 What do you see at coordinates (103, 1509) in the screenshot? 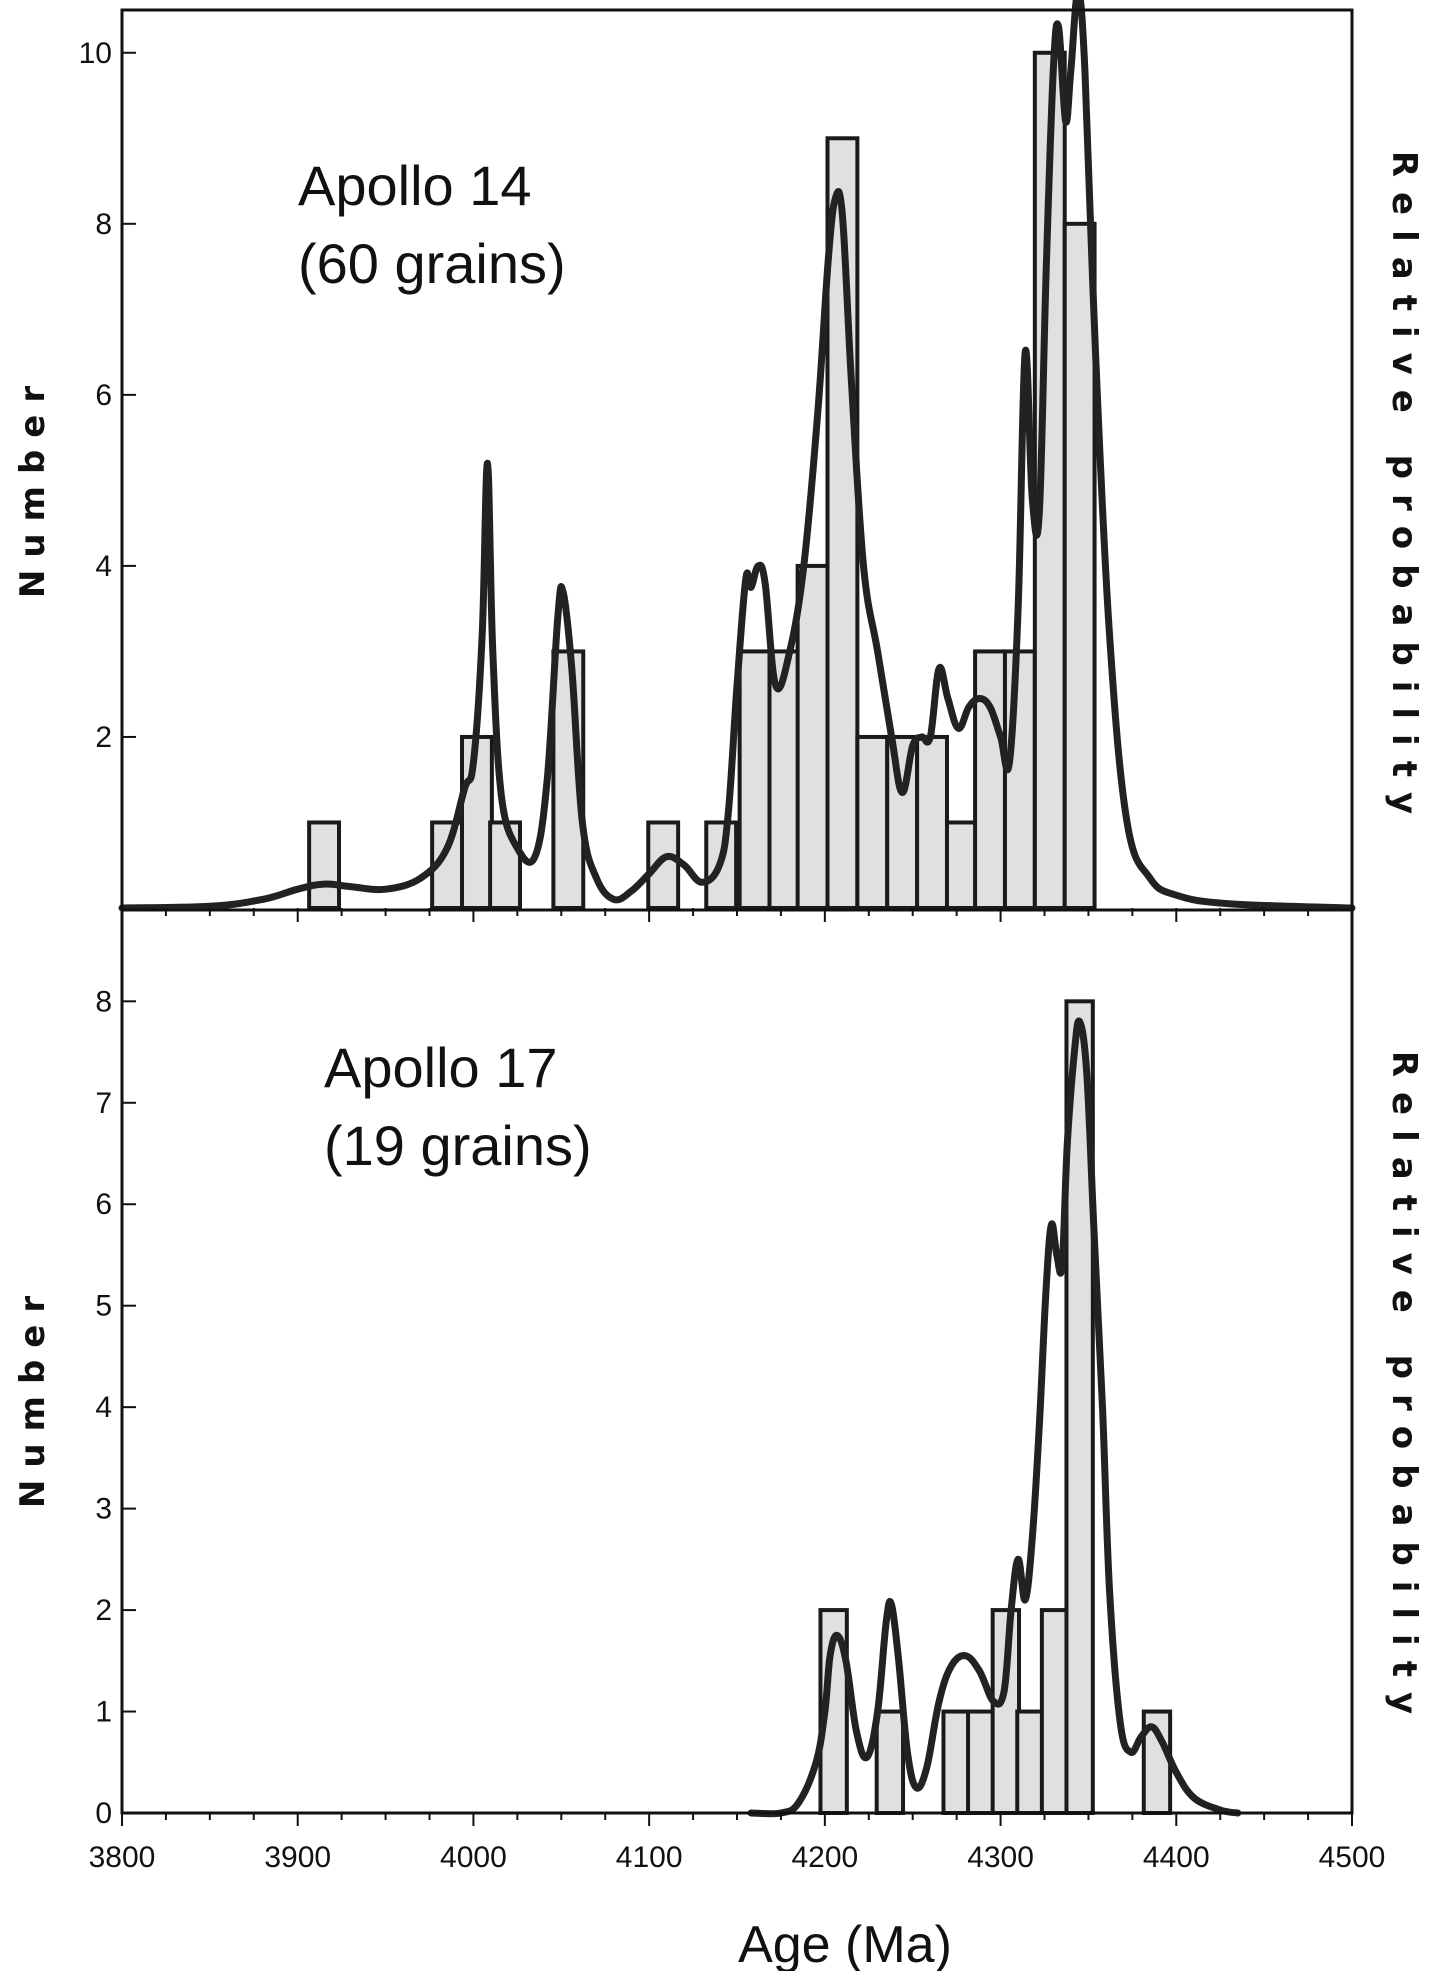
I see `bottom-ytick-label-3: 3` at bounding box center [103, 1509].